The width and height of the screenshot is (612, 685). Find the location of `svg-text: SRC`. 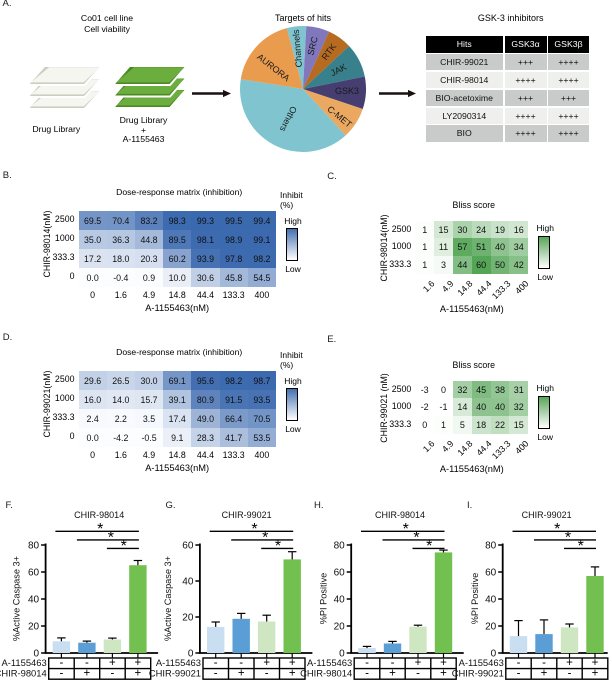

svg-text: SRC is located at coordinates (313, 45).